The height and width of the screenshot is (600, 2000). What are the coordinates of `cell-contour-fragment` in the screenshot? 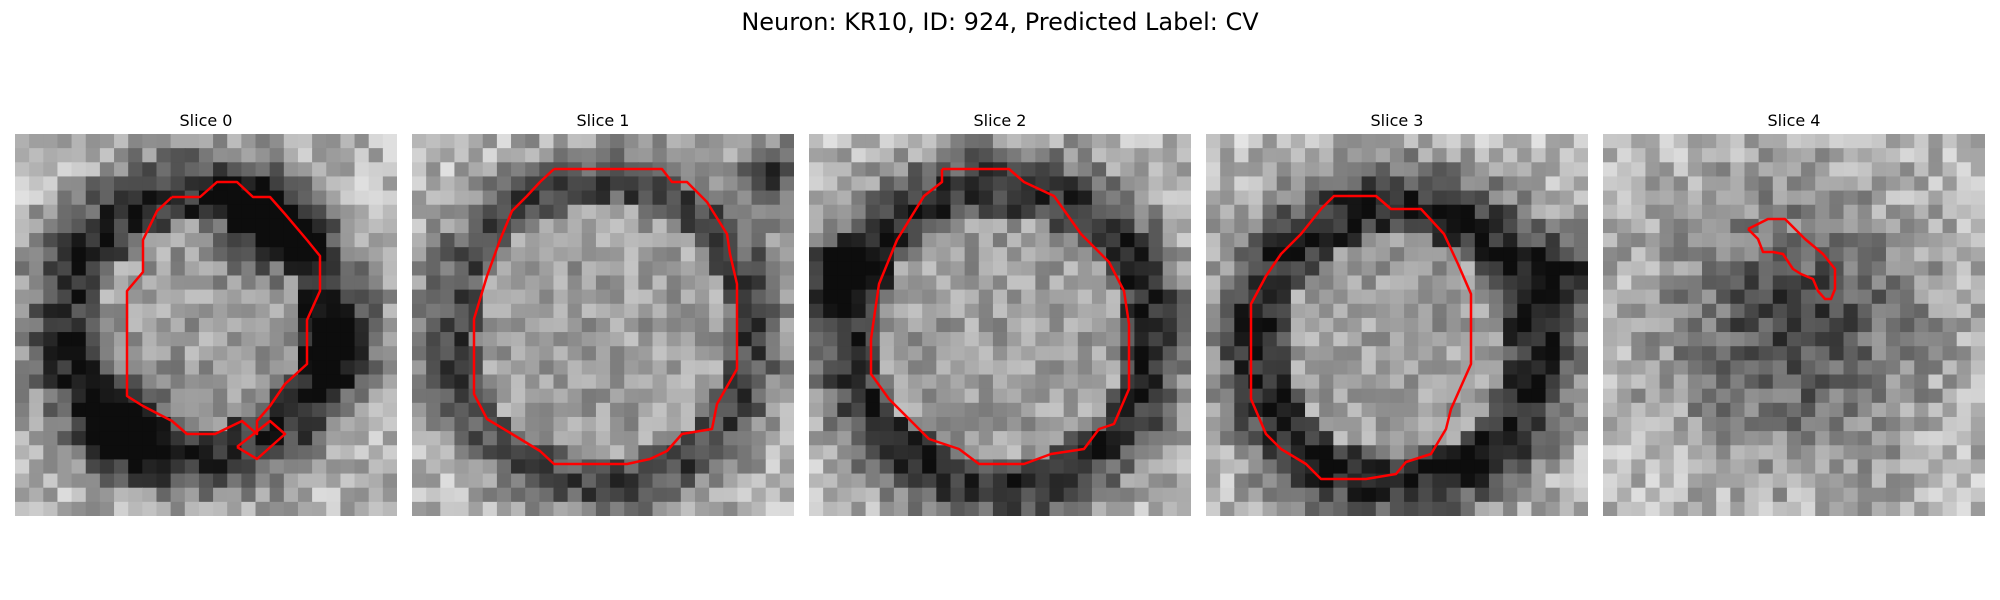 It's located at (261, 440).